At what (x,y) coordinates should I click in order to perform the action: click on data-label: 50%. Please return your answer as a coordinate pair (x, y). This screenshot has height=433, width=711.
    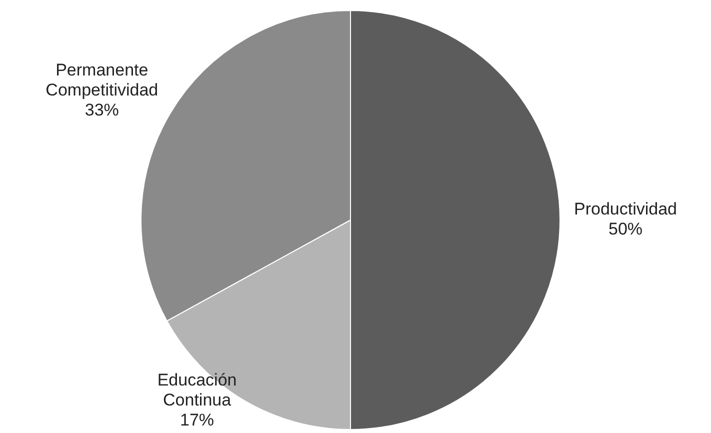
    Looking at the image, I should click on (625, 229).